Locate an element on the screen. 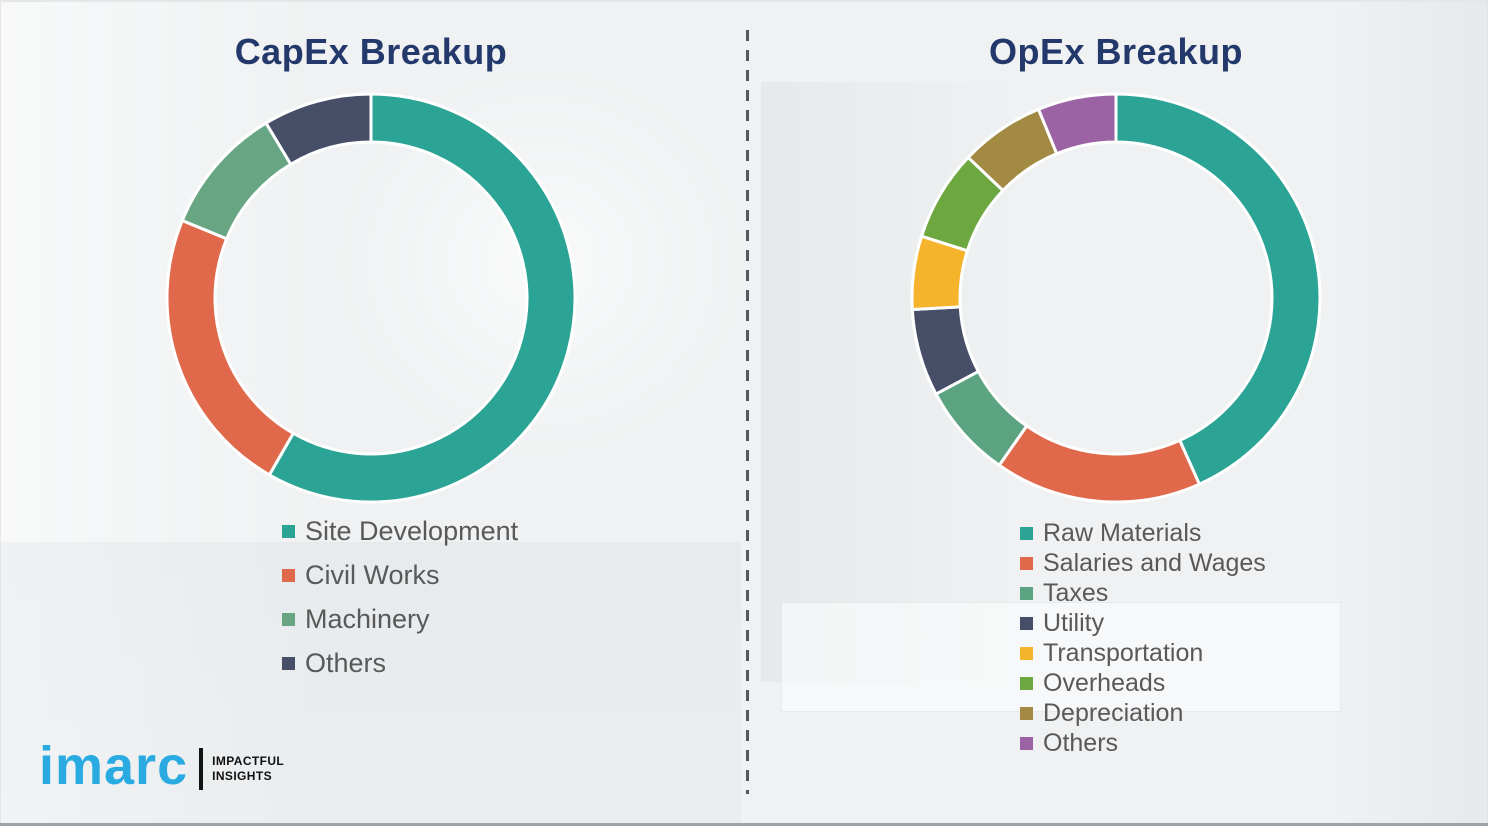  imarc-logo-wordmark: imarc is located at coordinates (114, 766).